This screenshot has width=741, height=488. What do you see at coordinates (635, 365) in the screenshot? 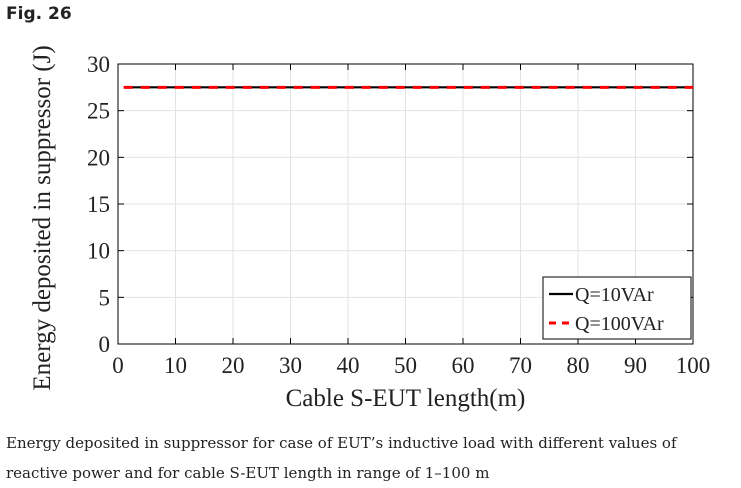
I see `x-tick-label: 90` at bounding box center [635, 365].